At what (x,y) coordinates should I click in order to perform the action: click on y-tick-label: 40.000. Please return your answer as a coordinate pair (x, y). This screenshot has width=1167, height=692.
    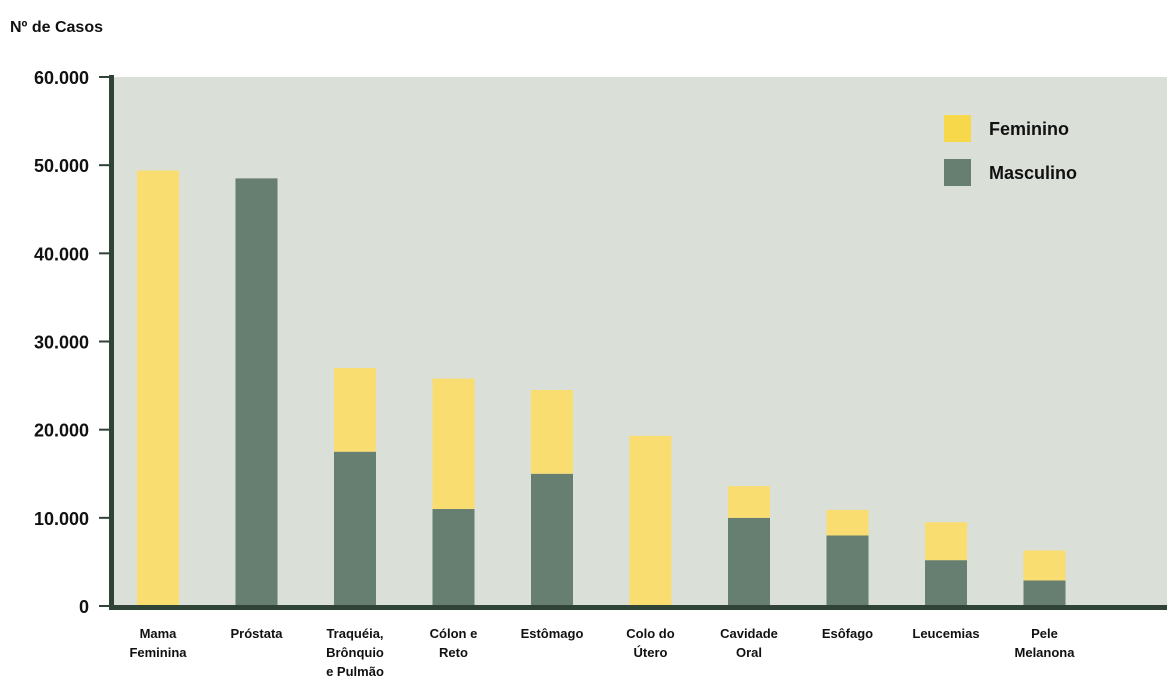
    Looking at the image, I should click on (61, 254).